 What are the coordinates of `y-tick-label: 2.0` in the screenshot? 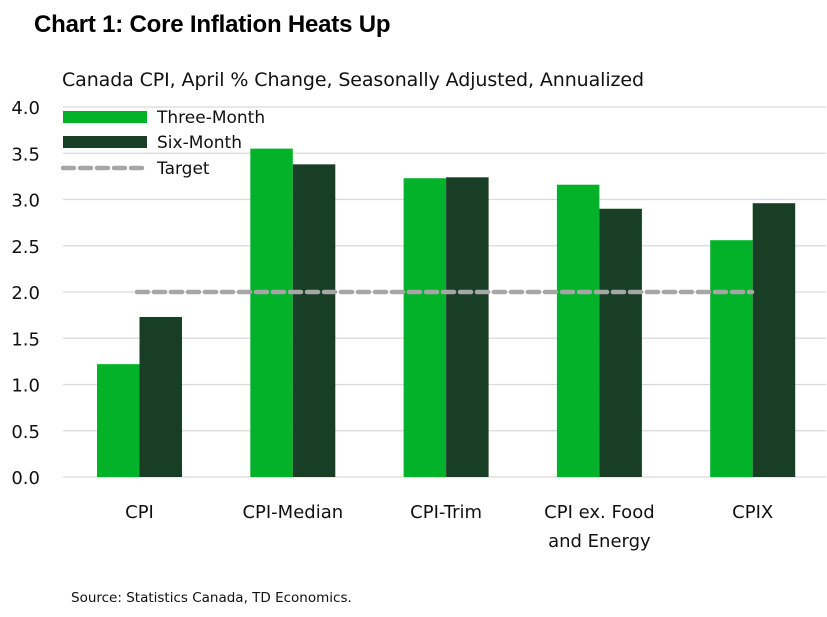 It's located at (25, 293).